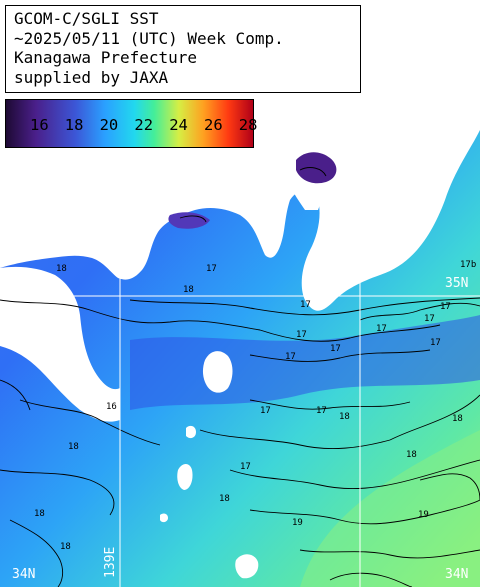 The width and height of the screenshot is (480, 587). I want to click on contour-label: 17b, so click(468, 265).